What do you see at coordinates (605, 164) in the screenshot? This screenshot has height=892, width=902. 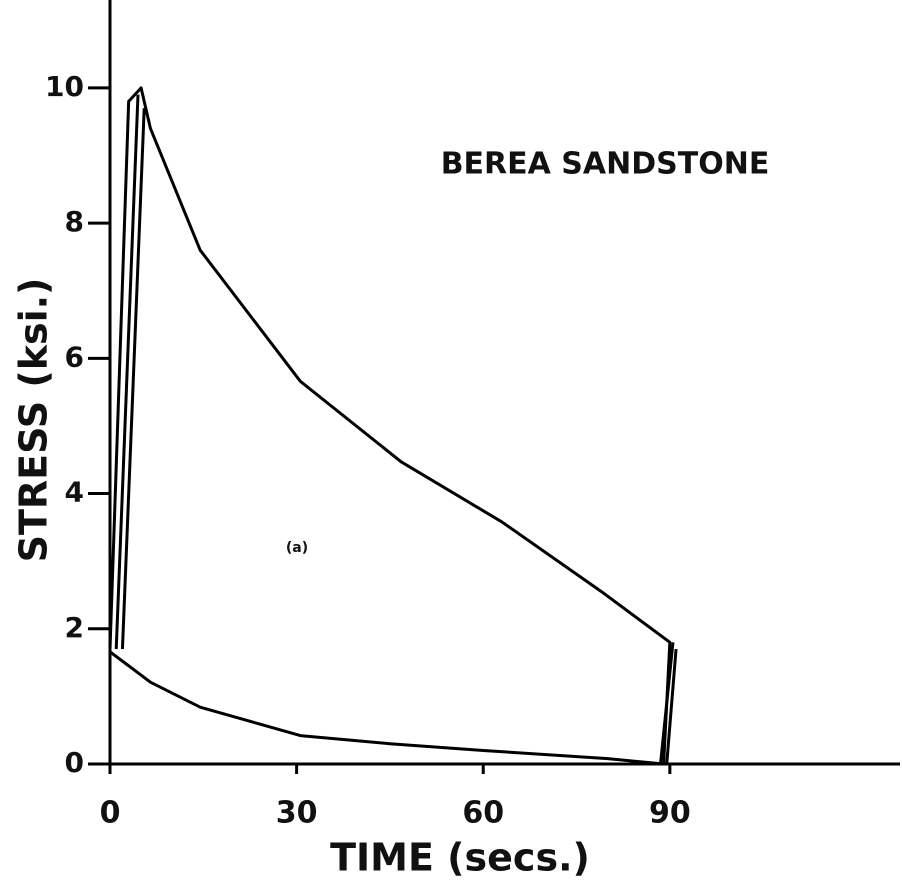 I see `chart-title: BEREA SANDSTONE` at bounding box center [605, 164].